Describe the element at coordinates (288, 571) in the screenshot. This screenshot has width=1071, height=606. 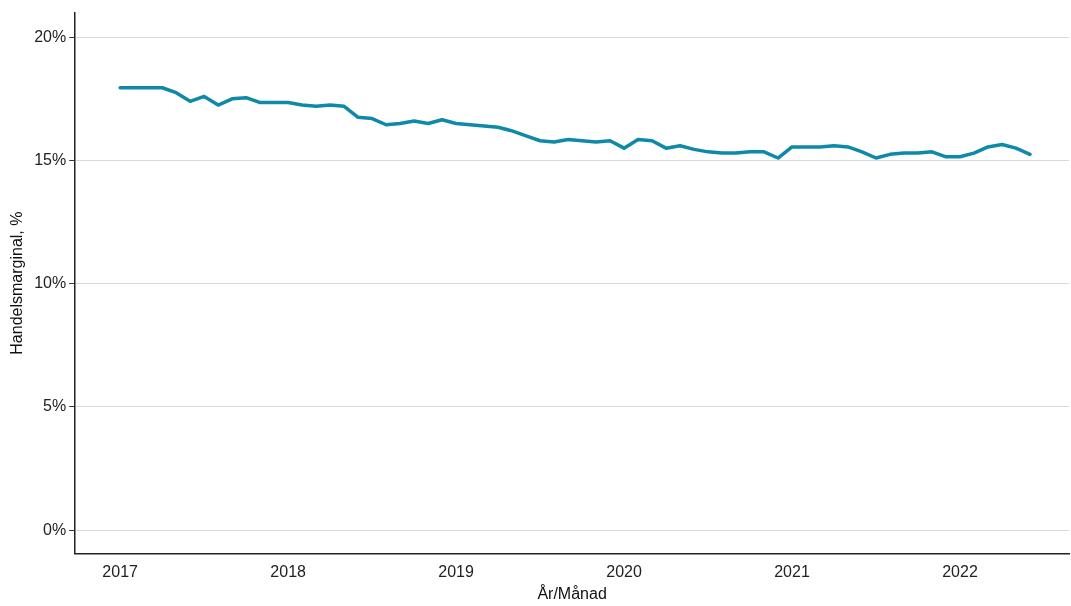
I see `x-tick-label: 2018` at that location.